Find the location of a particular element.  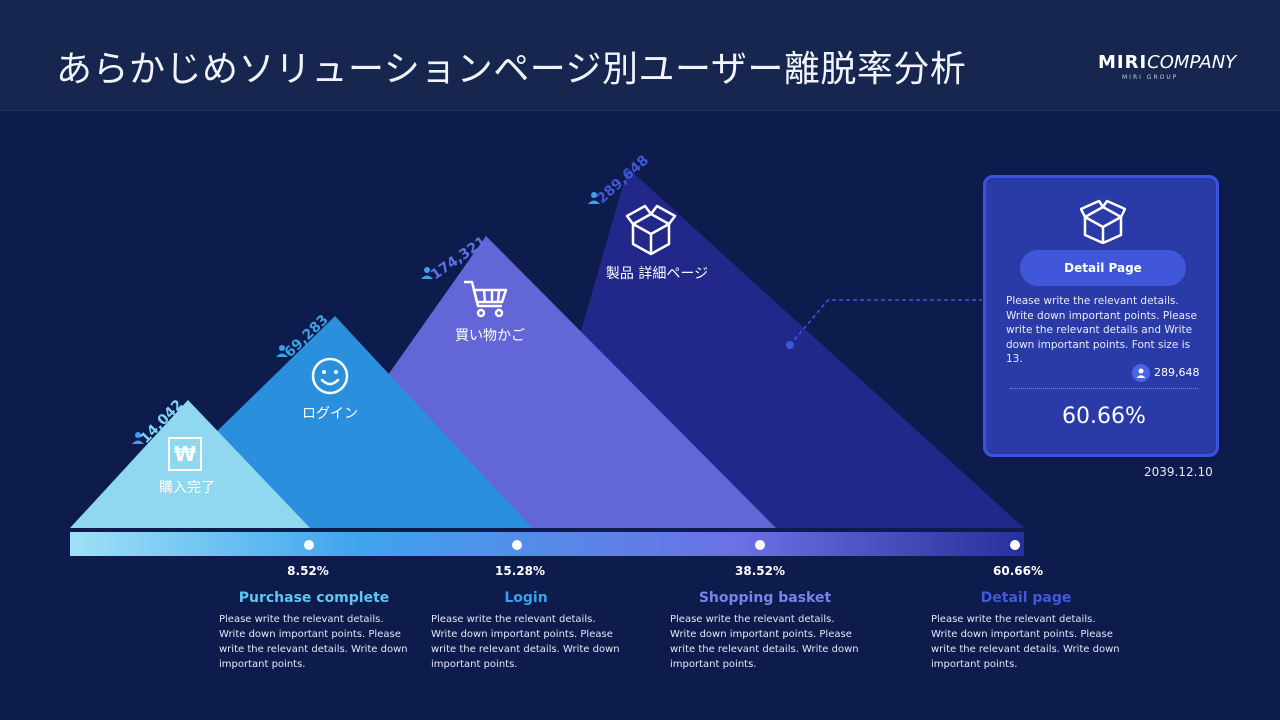

marker-login is located at coordinates (517, 545).